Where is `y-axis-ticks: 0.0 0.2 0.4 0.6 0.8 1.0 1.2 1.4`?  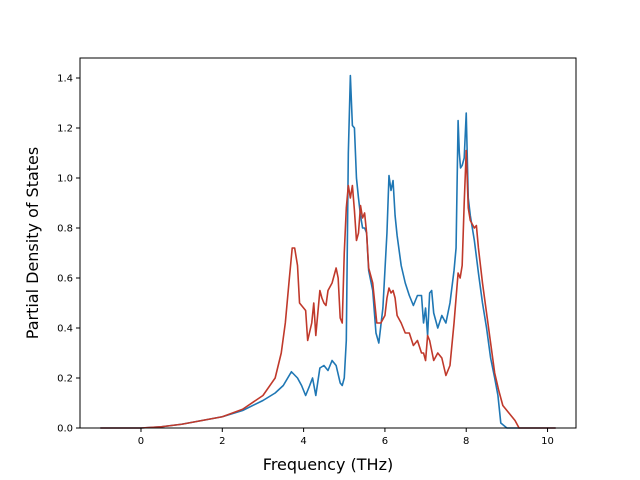
y-axis-ticks: 0.0 0.2 0.4 0.6 0.8 1.0 1.2 1.4 is located at coordinates (68, 254).